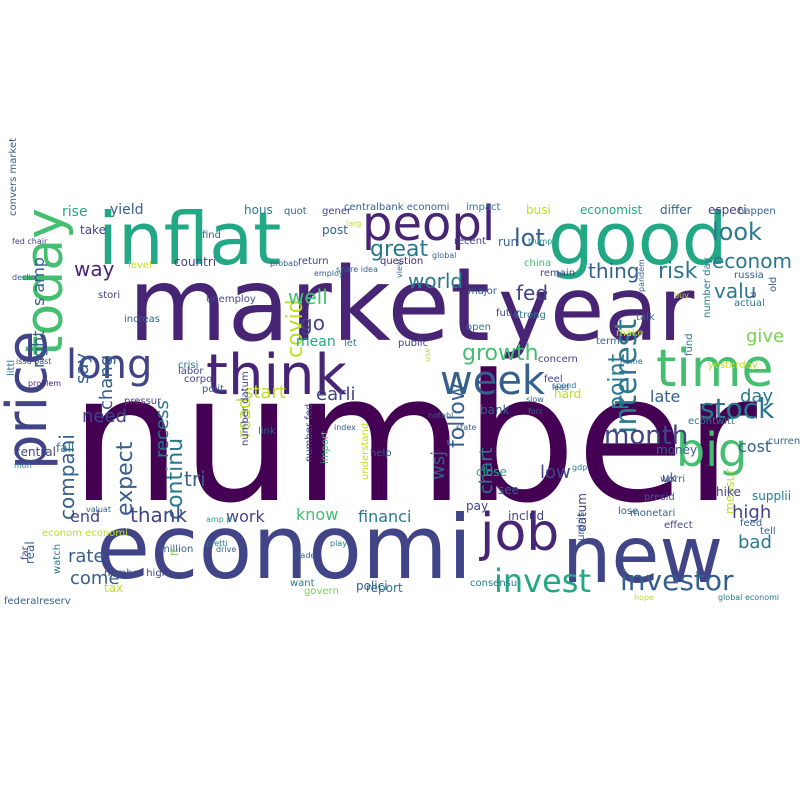  What do you see at coordinates (125, 478) in the screenshot?
I see `word-expect: expect` at bounding box center [125, 478].